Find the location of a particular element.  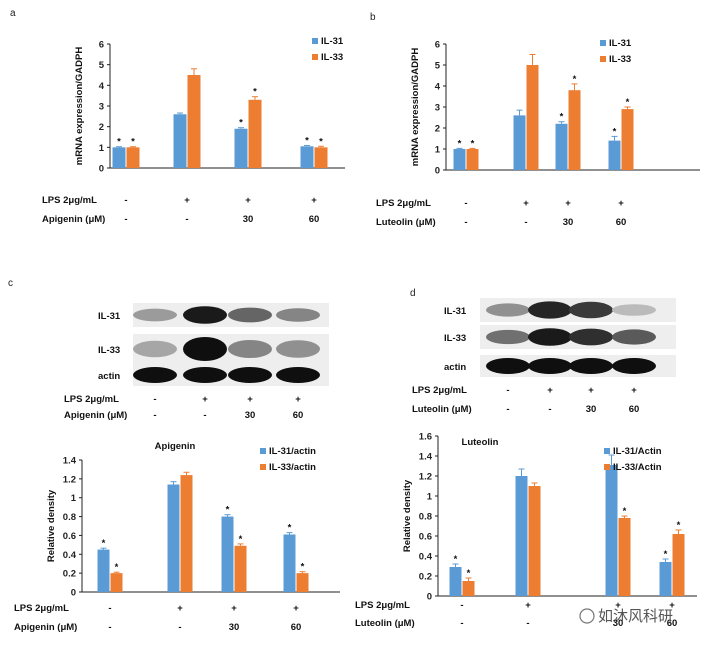

y-tick-label: 5 is located at coordinates (102, 65).